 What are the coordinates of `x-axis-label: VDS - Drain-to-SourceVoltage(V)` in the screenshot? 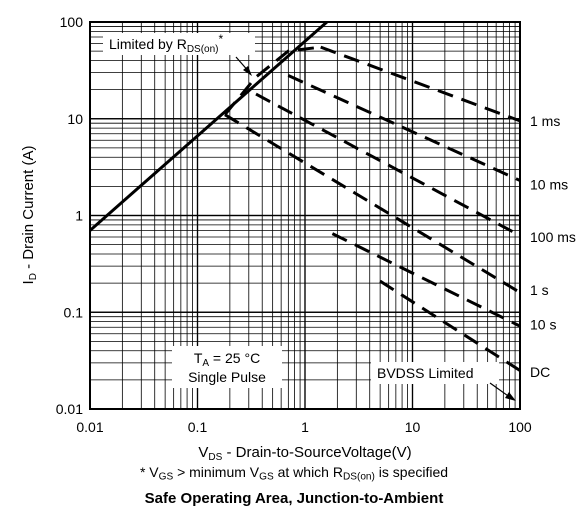 It's located at (304, 453).